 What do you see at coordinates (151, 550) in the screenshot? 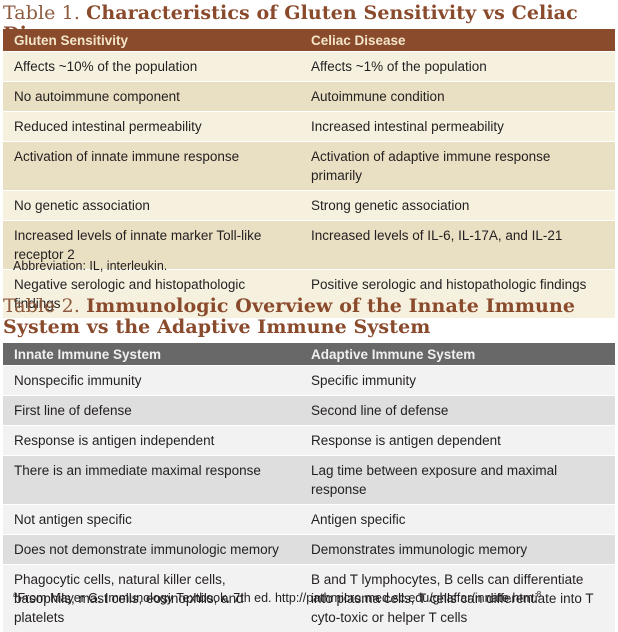
I see `table-cell: Does not demonstrate immunologic memory` at bounding box center [151, 550].